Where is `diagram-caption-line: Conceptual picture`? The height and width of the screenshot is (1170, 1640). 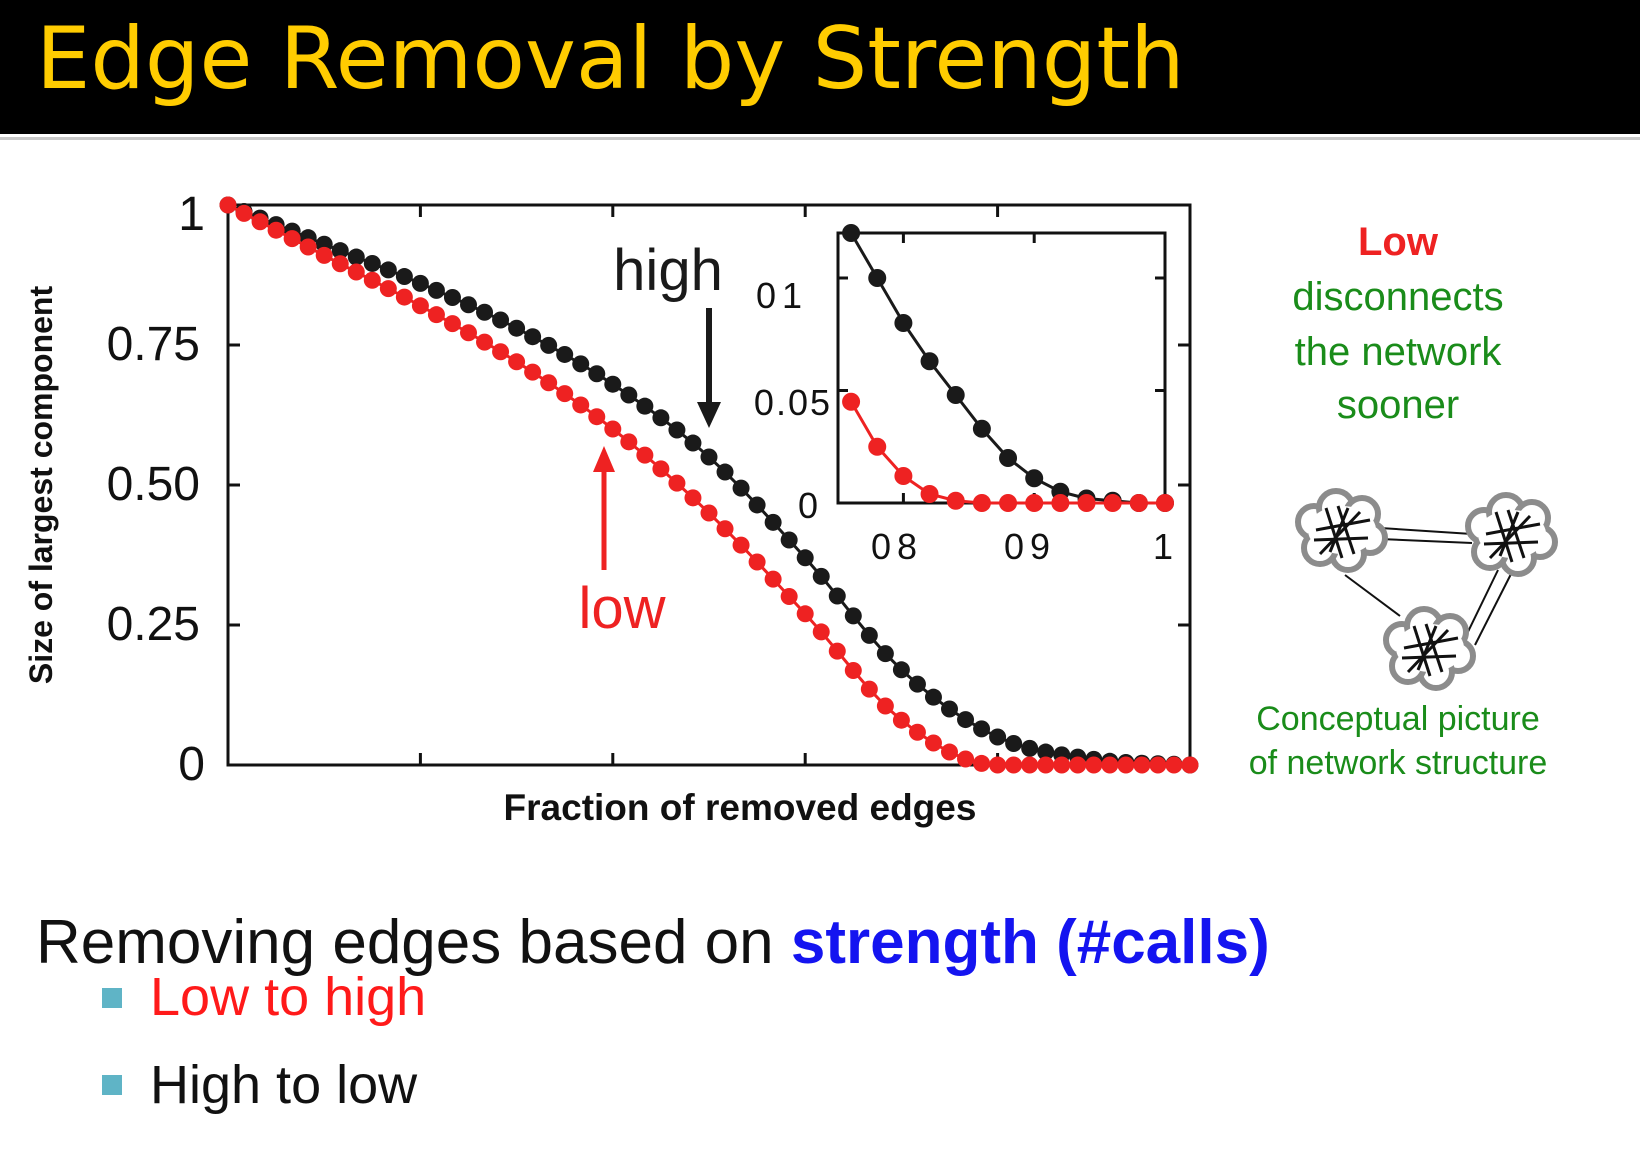 diagram-caption-line: Conceptual picture is located at coordinates (1398, 719).